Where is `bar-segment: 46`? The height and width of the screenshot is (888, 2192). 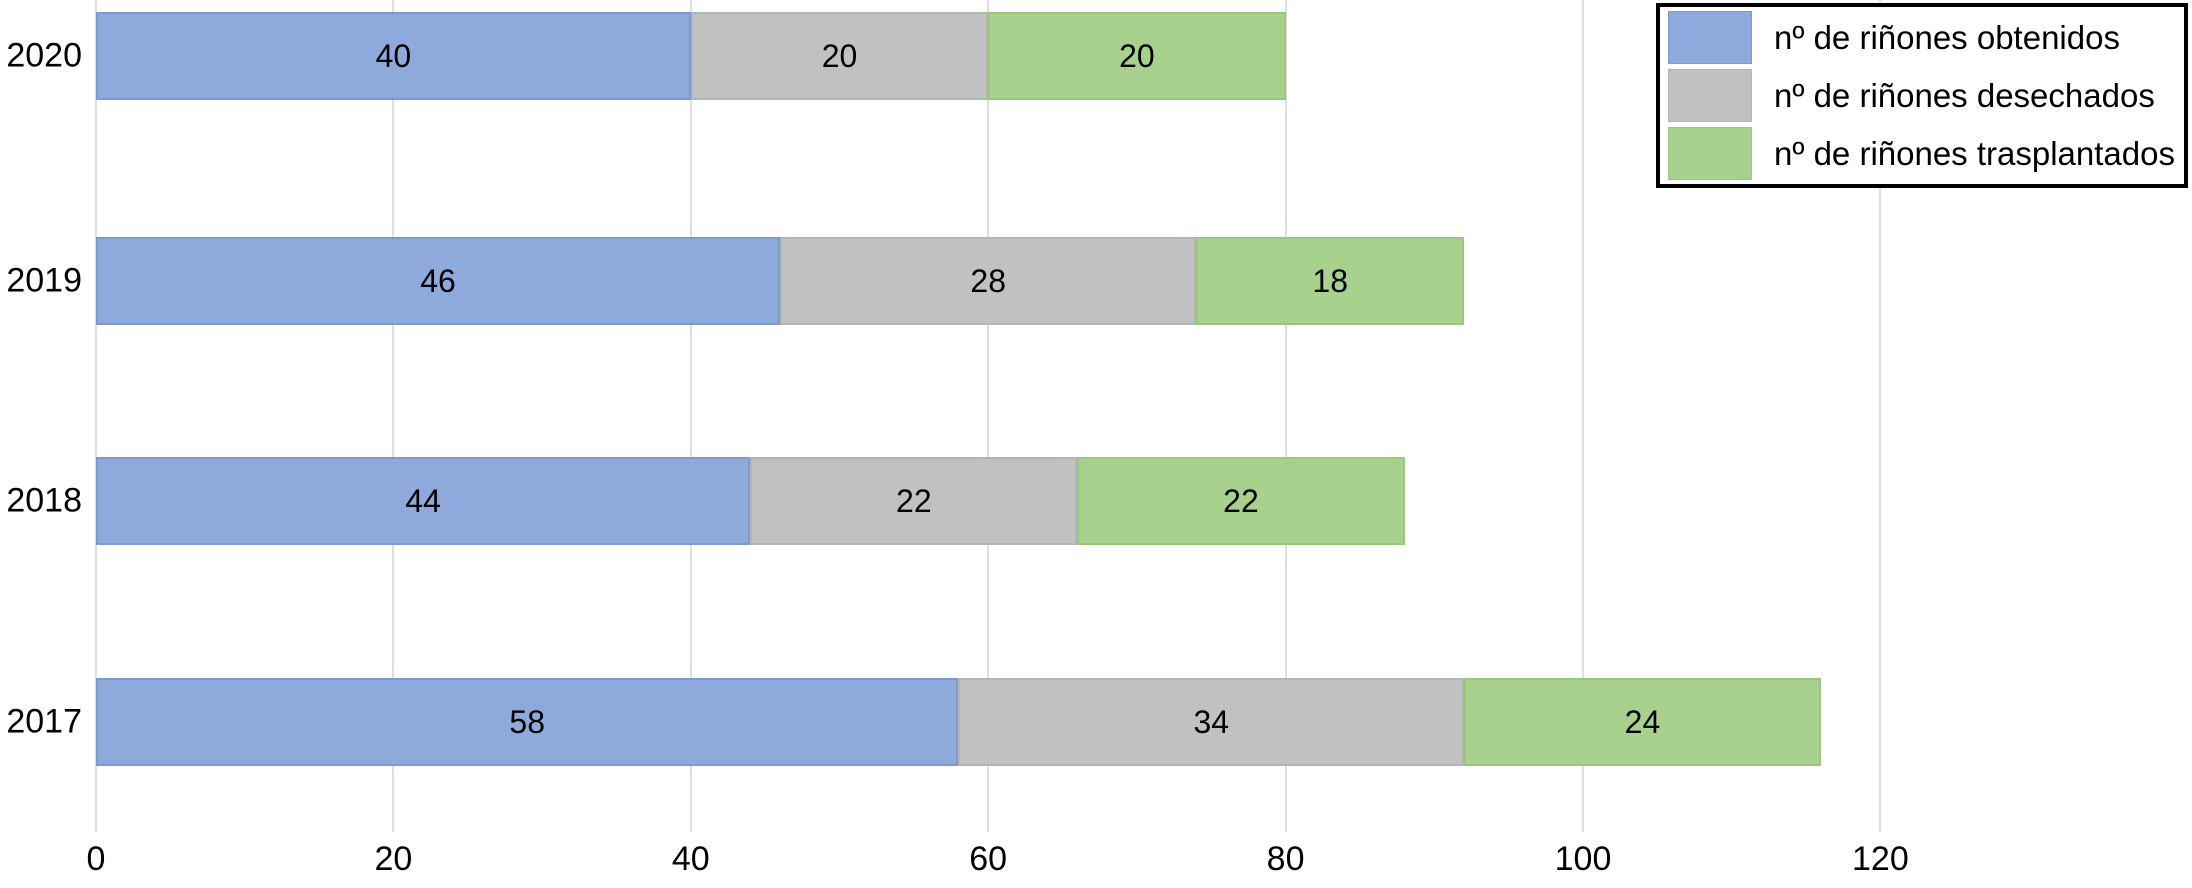
bar-segment: 46 is located at coordinates (438, 281).